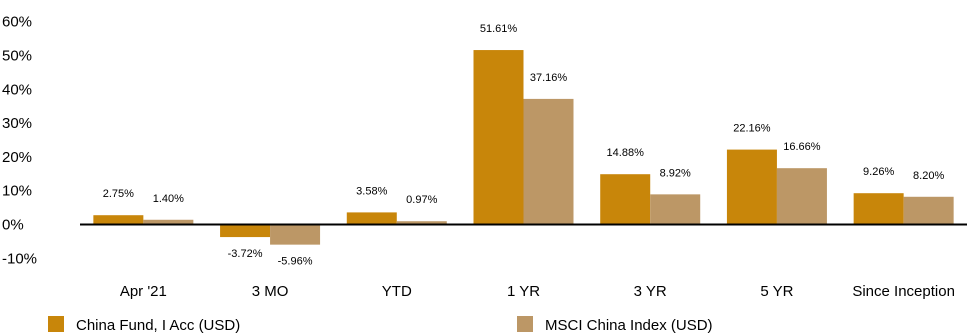 This screenshot has height=336, width=967. Describe the element at coordinates (801, 196) in the screenshot. I see `bar-msci-china-5-yr` at that location.